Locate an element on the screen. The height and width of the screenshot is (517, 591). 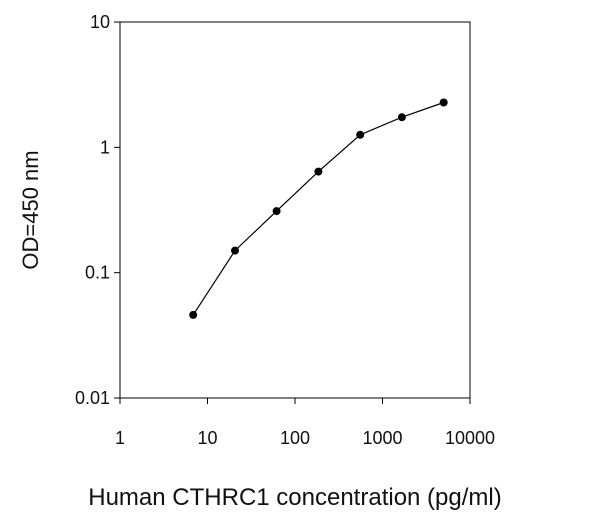
y-axis: 0.01 0.1 1 10 is located at coordinates (97, 210).